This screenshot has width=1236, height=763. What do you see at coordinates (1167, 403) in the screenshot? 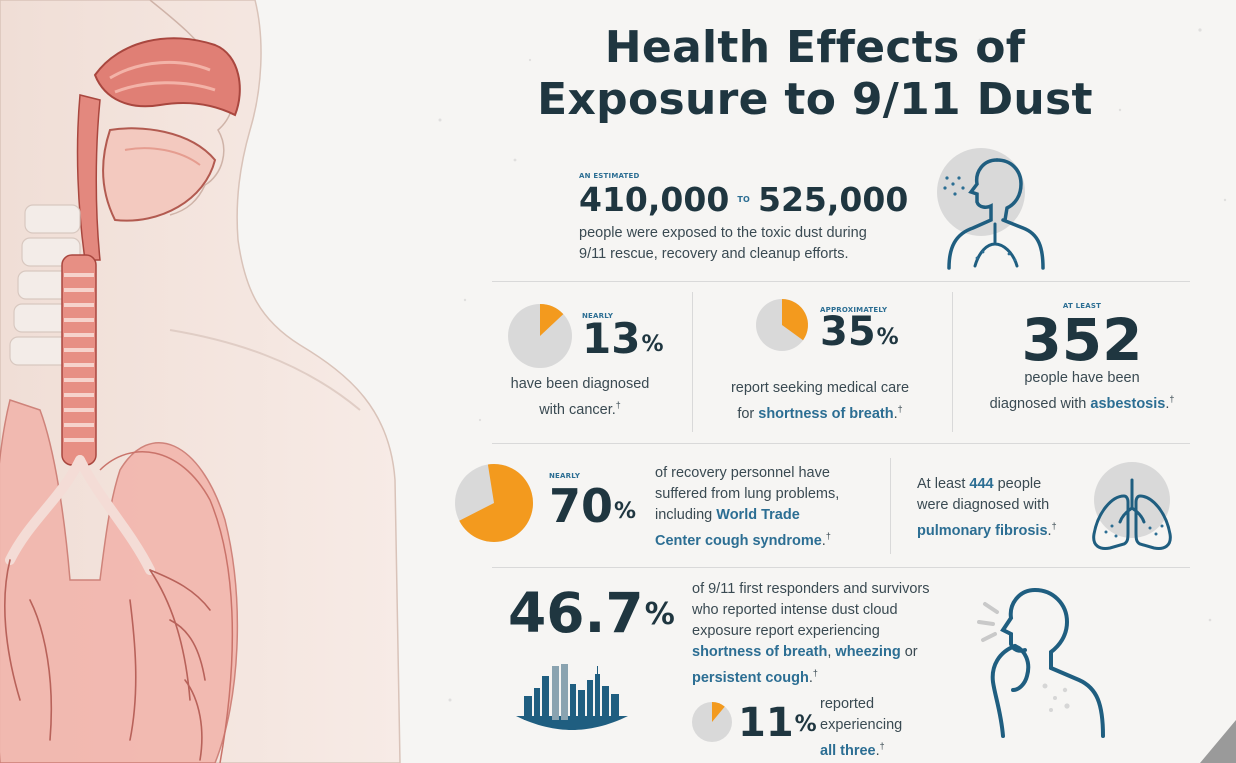
I see `asbestosis-desc-line-2-post: .` at bounding box center [1167, 403].